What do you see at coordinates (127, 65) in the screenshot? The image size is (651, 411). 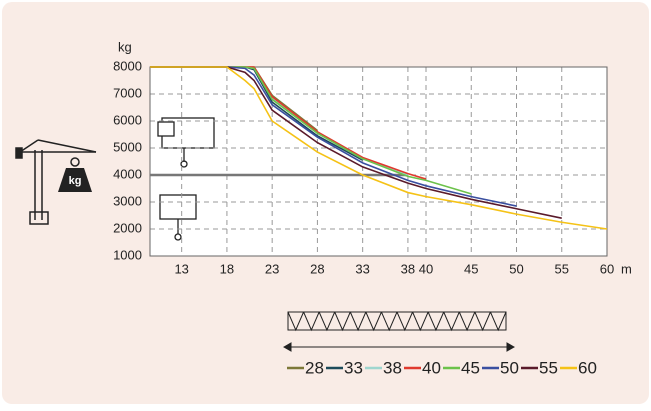 I see `y-tick-label: 8000` at bounding box center [127, 65].